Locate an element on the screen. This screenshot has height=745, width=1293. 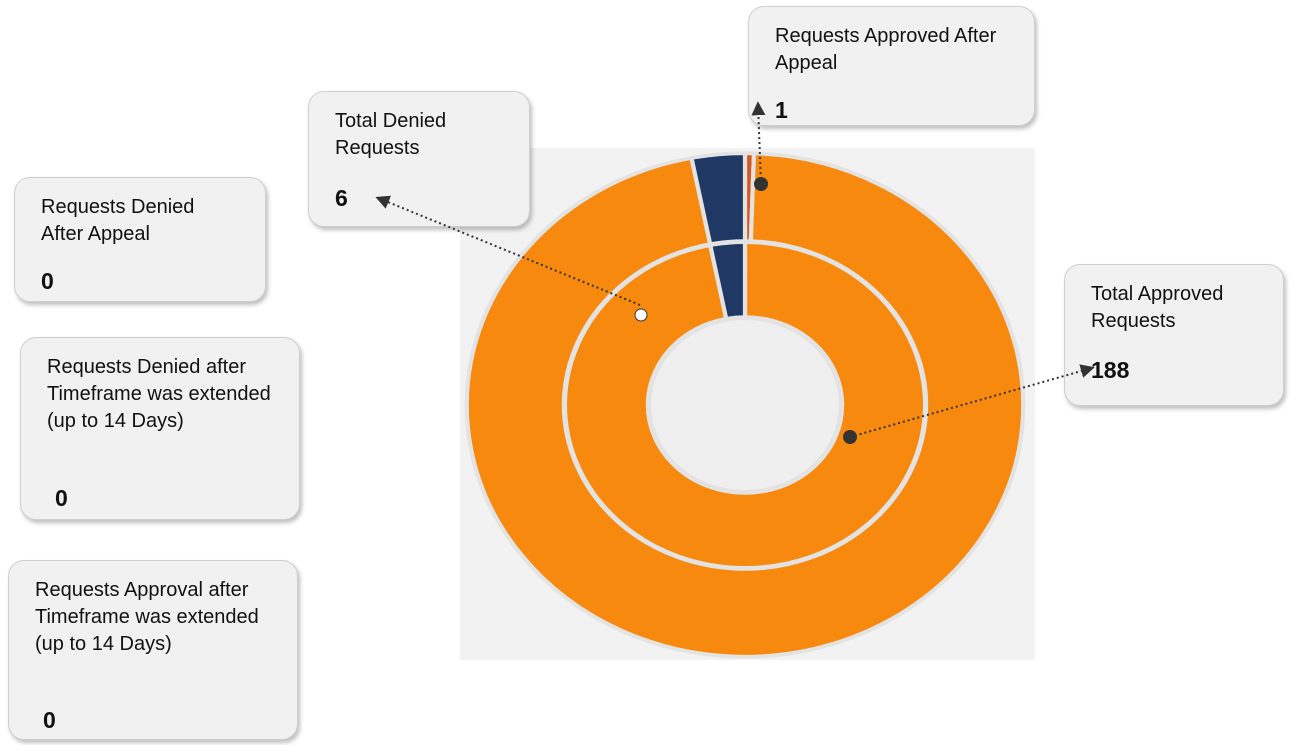
callout-label: Total Approved Requests is located at coordinates (1157, 307).